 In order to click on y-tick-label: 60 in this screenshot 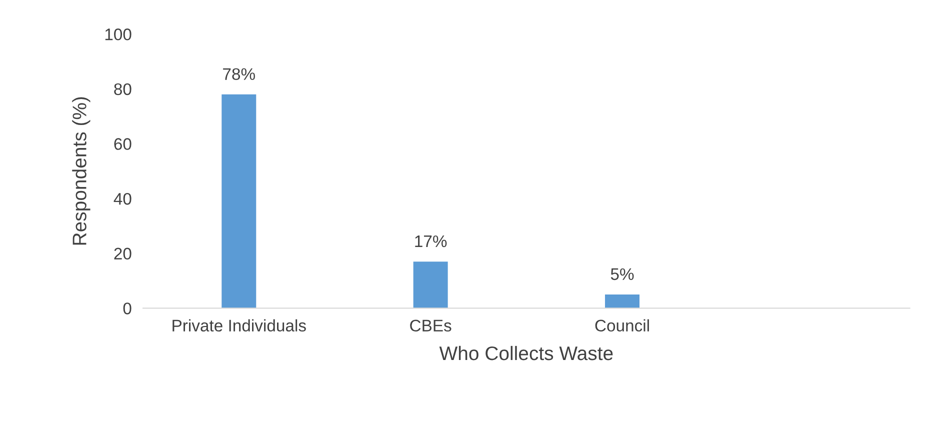, I will do `click(123, 144)`.